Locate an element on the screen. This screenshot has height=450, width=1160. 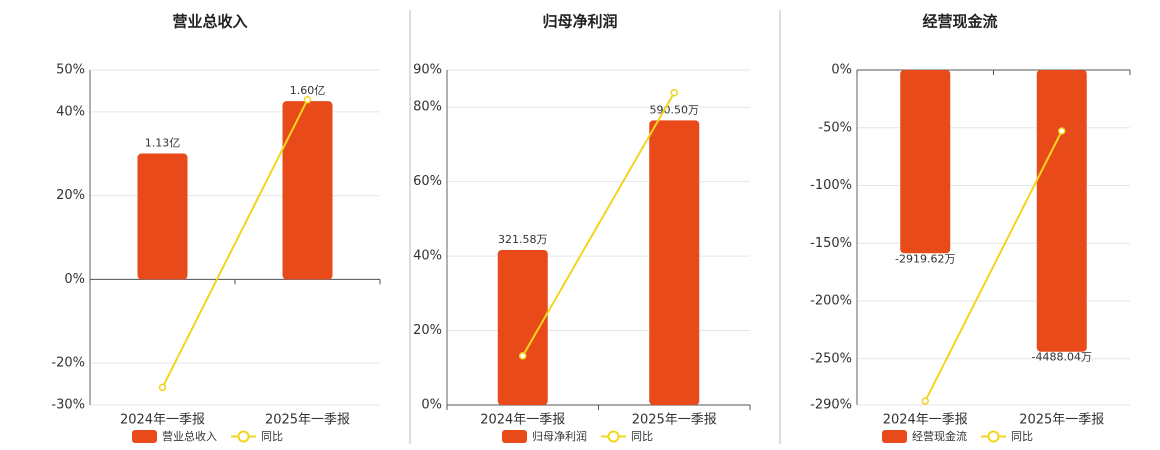
chart-title: 营业总收入 is located at coordinates (209, 22).